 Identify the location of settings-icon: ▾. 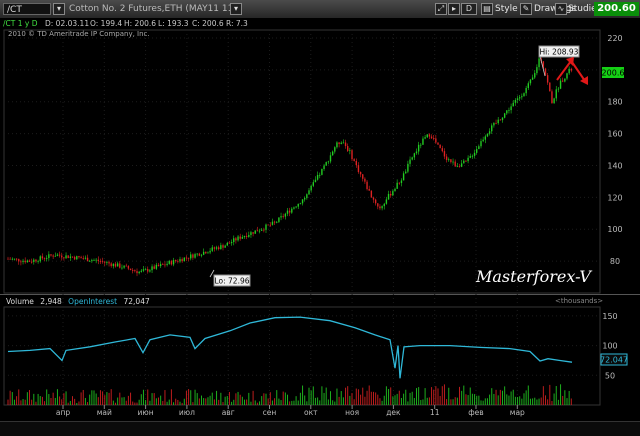
(236, 9).